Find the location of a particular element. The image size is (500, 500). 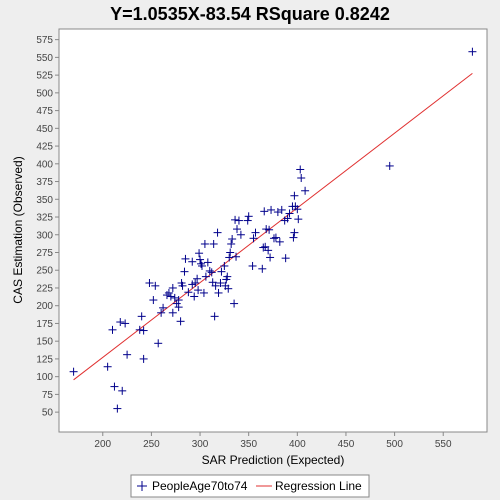

y-tick-label: 250 is located at coordinates (44, 271).